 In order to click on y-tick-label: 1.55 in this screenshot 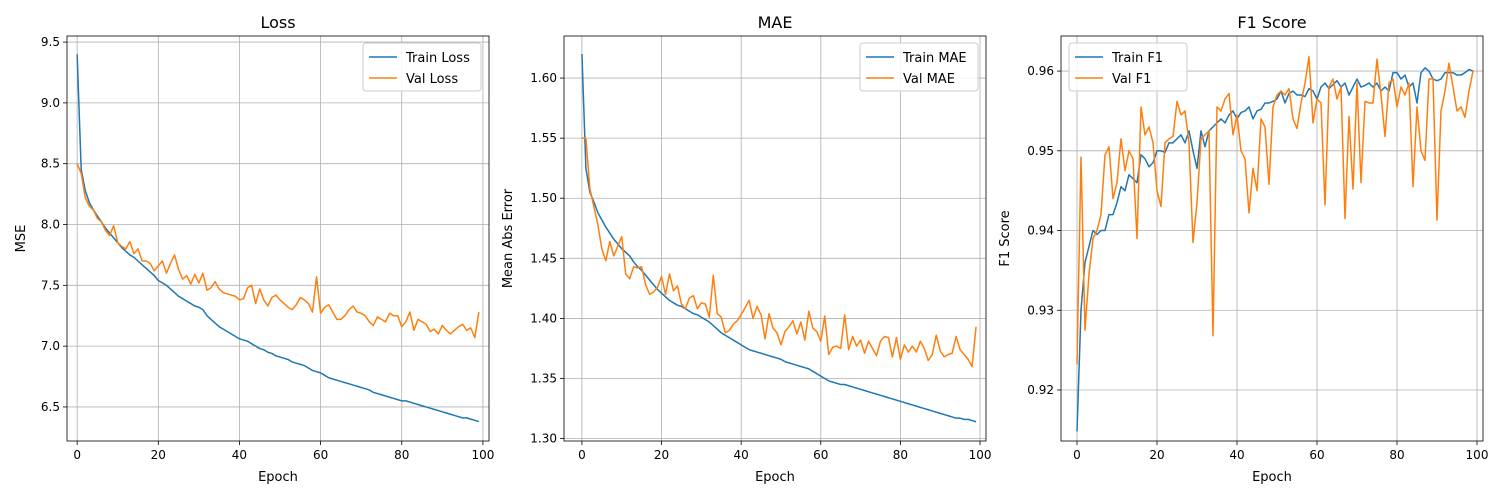, I will do `click(543, 138)`.